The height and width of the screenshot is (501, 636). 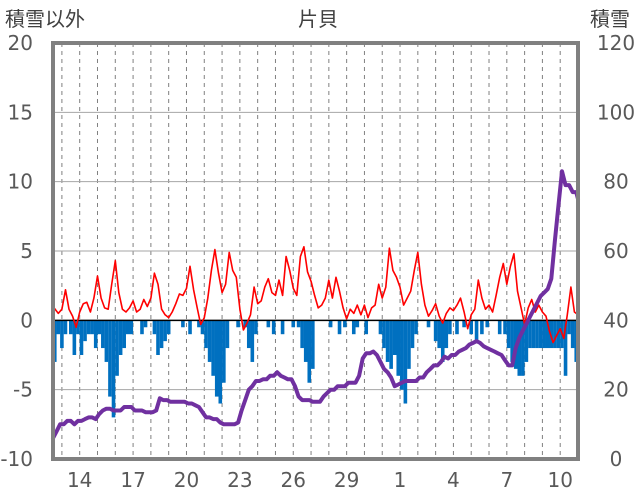 What do you see at coordinates (16, 251) in the screenshot?
I see `left-tick-labels: -10 -5 0 5 10 15 20` at bounding box center [16, 251].